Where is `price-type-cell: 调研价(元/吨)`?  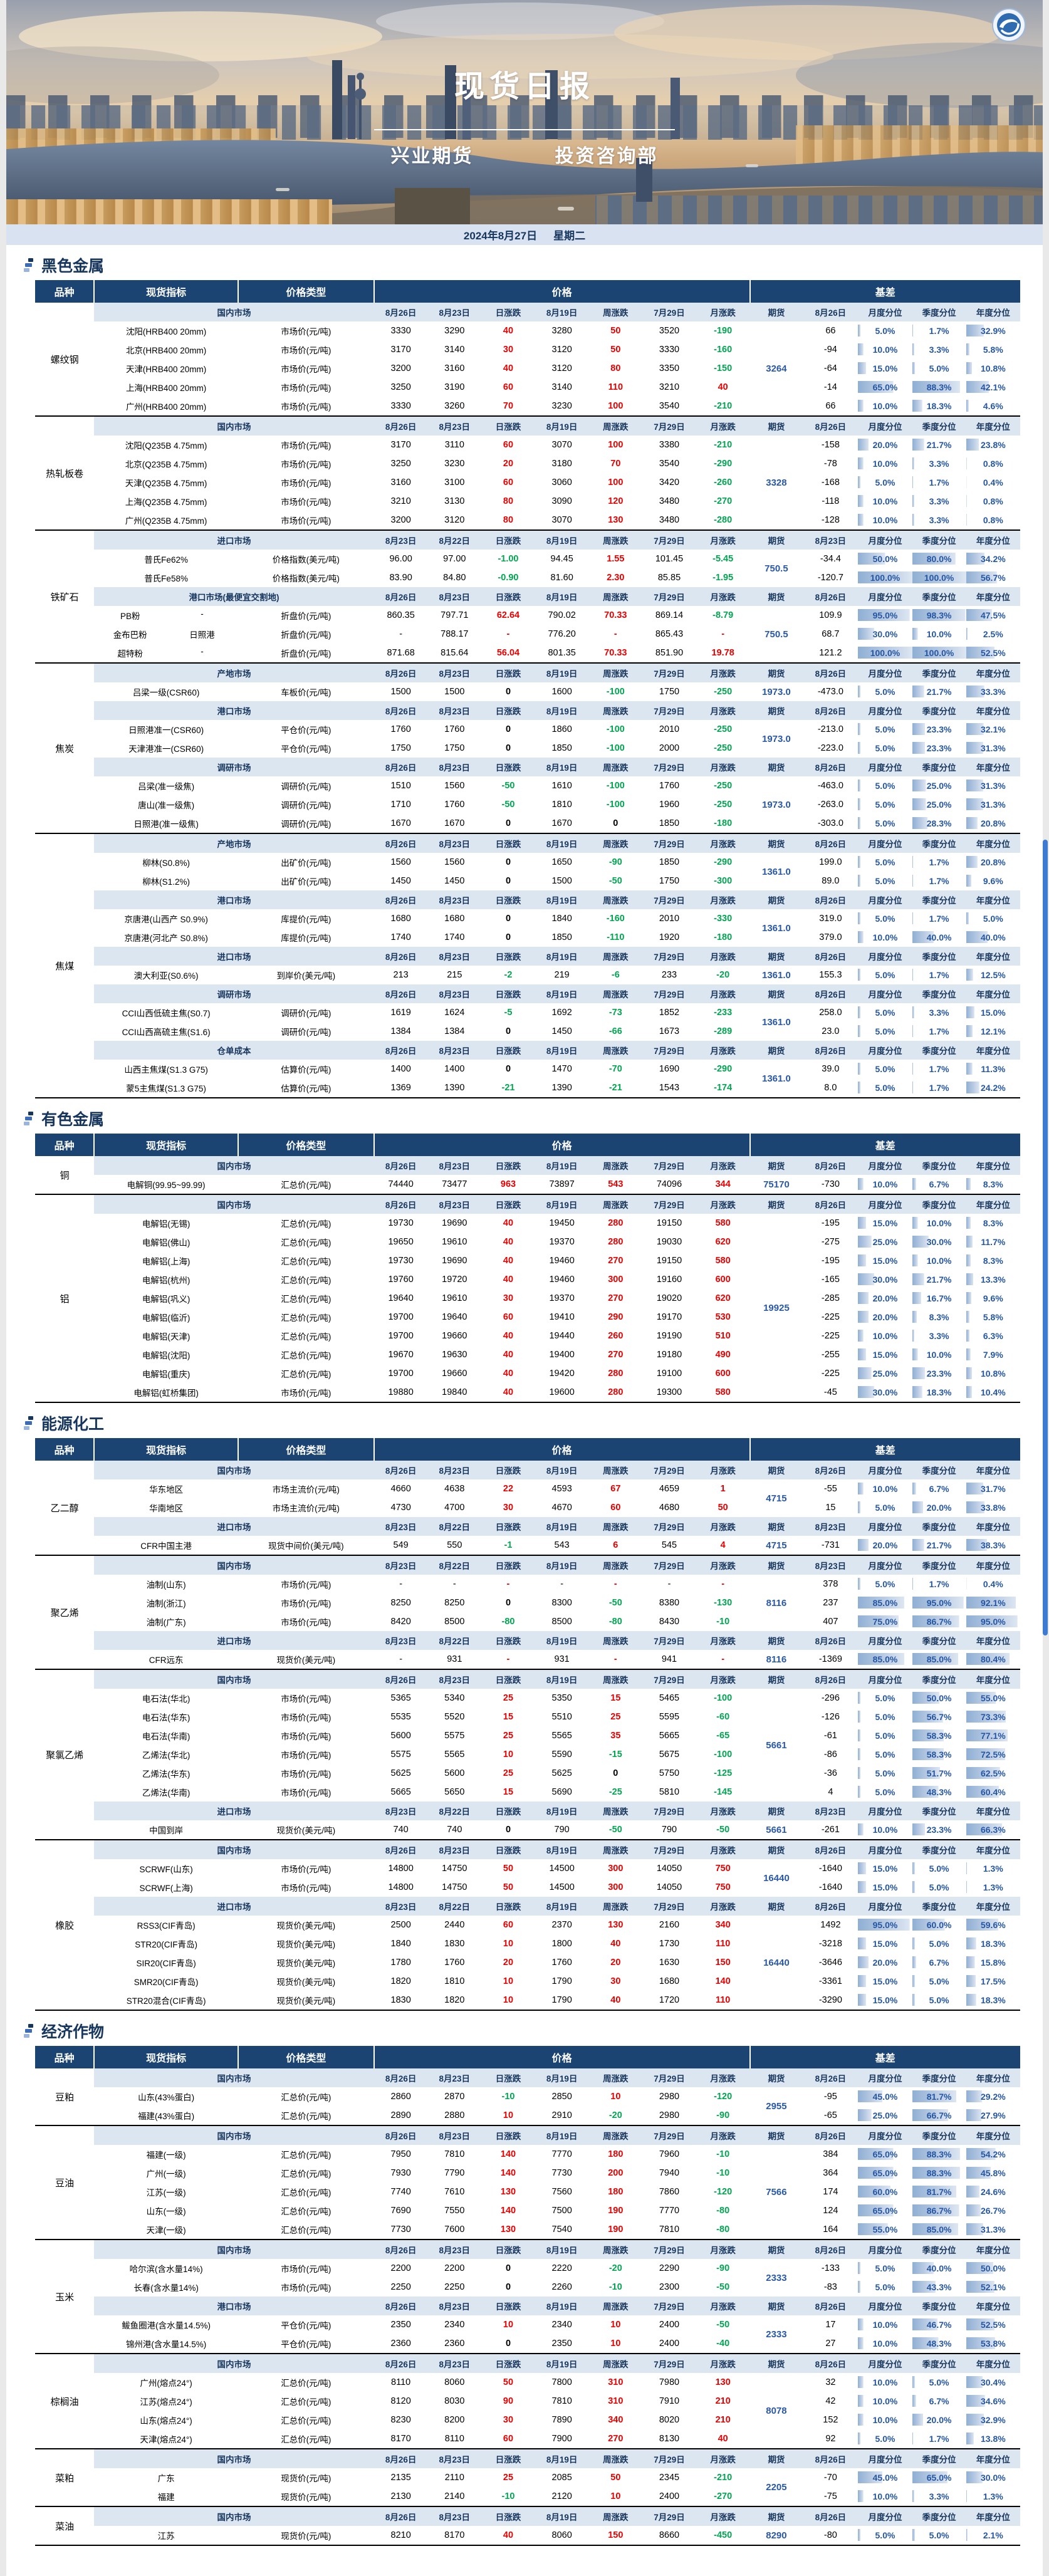 price-type-cell: 调研价(元/吨) is located at coordinates (306, 805).